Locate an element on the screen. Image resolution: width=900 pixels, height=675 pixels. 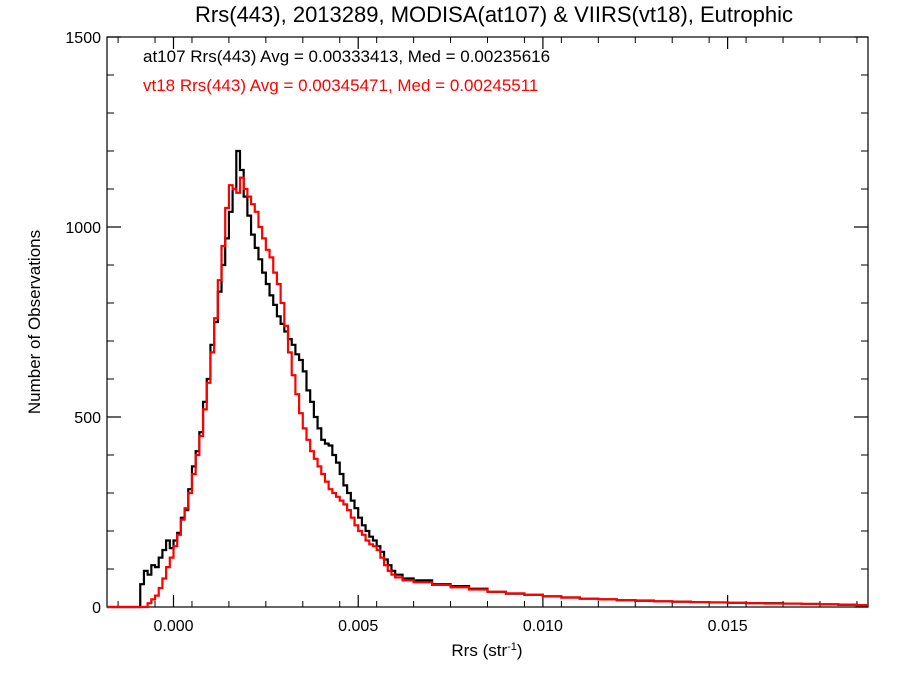
y-tick-label: 0 is located at coordinates (96, 608).